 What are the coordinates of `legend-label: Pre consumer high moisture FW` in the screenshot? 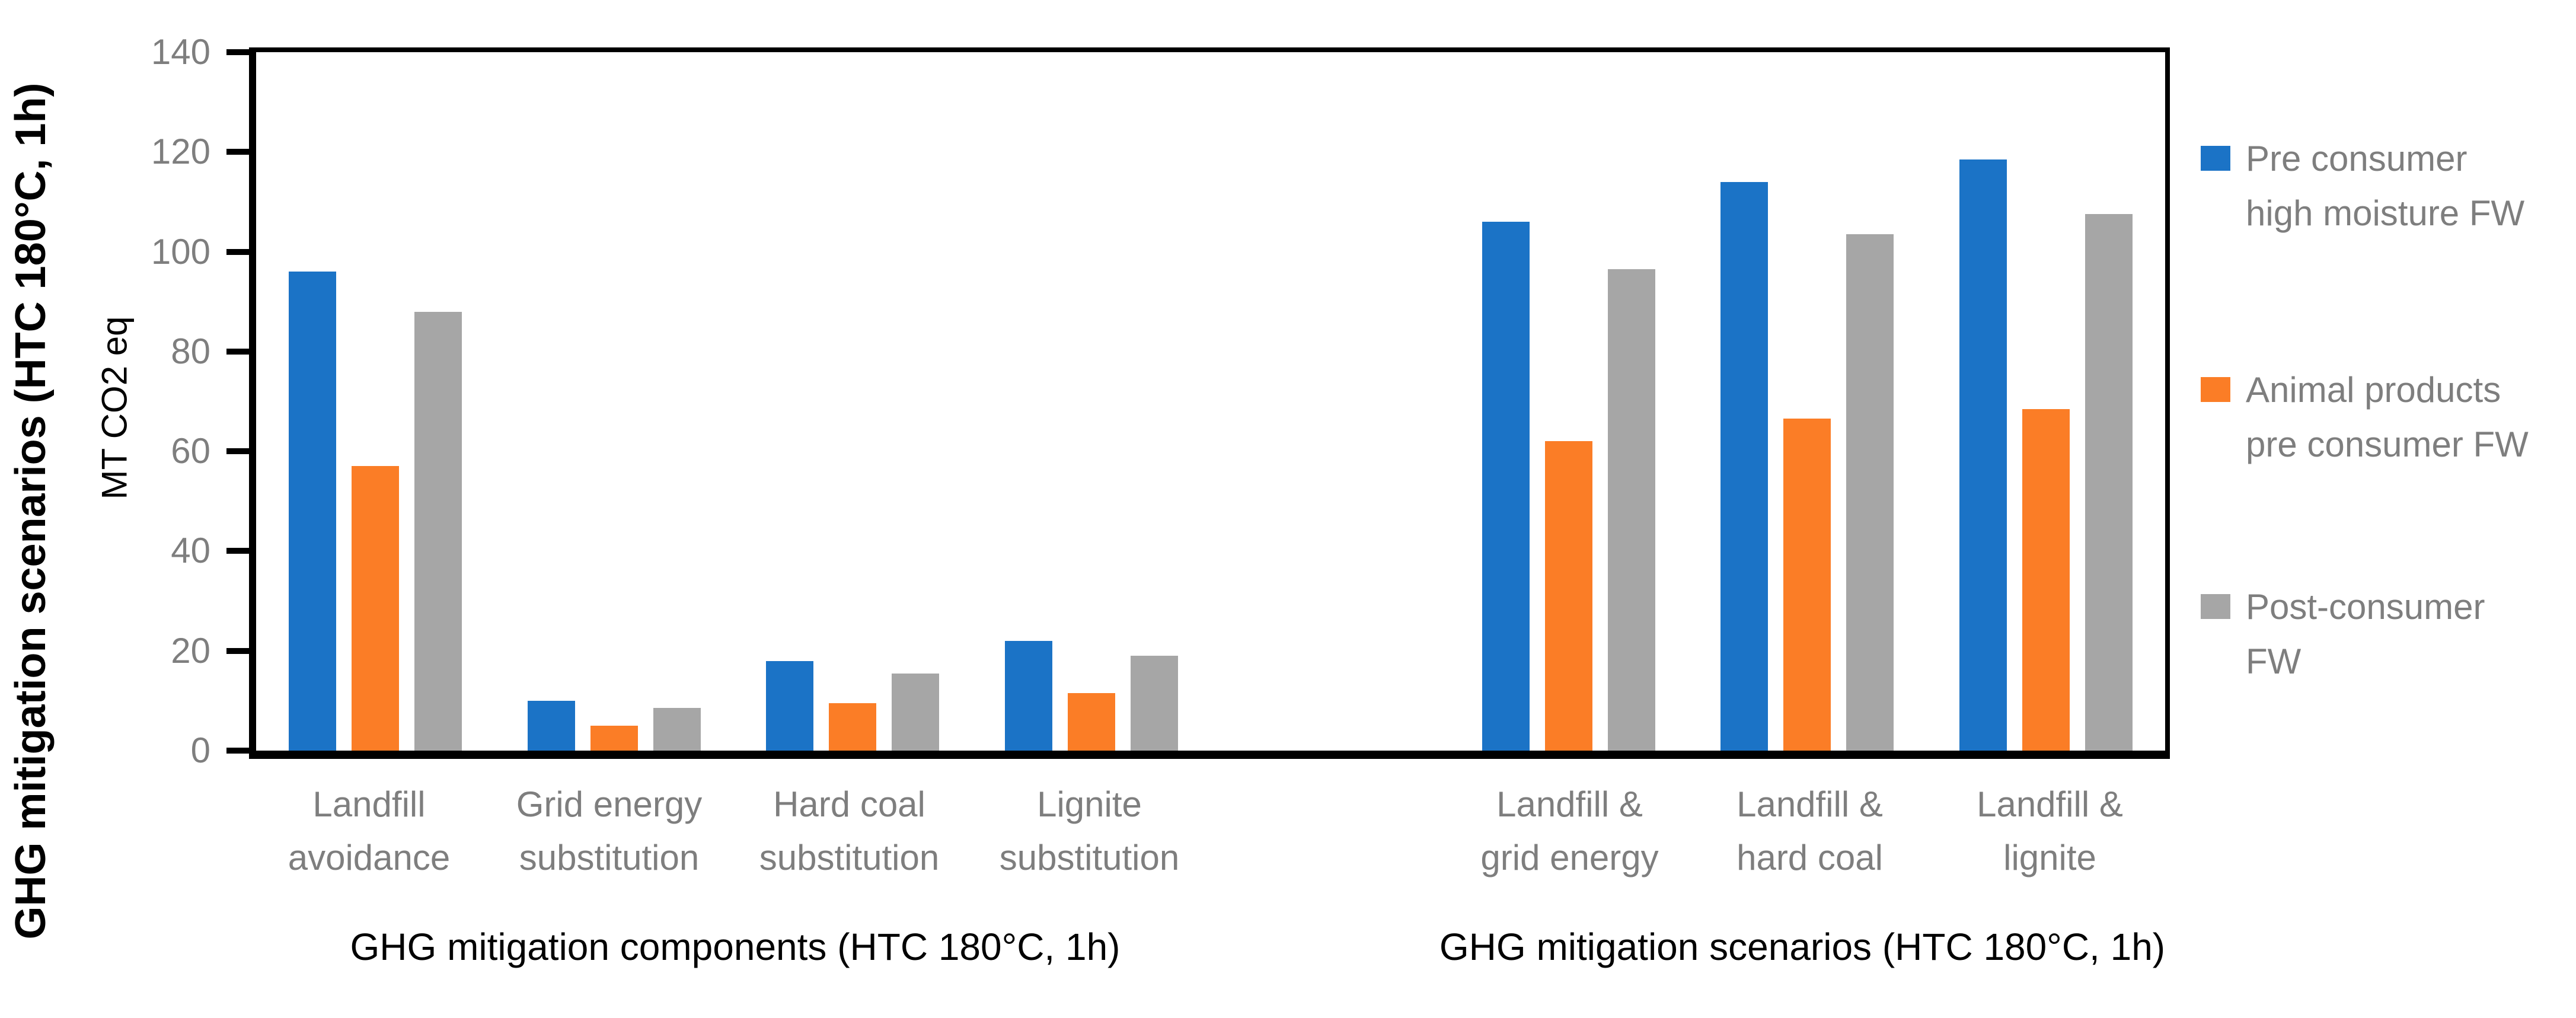 It's located at (2385, 186).